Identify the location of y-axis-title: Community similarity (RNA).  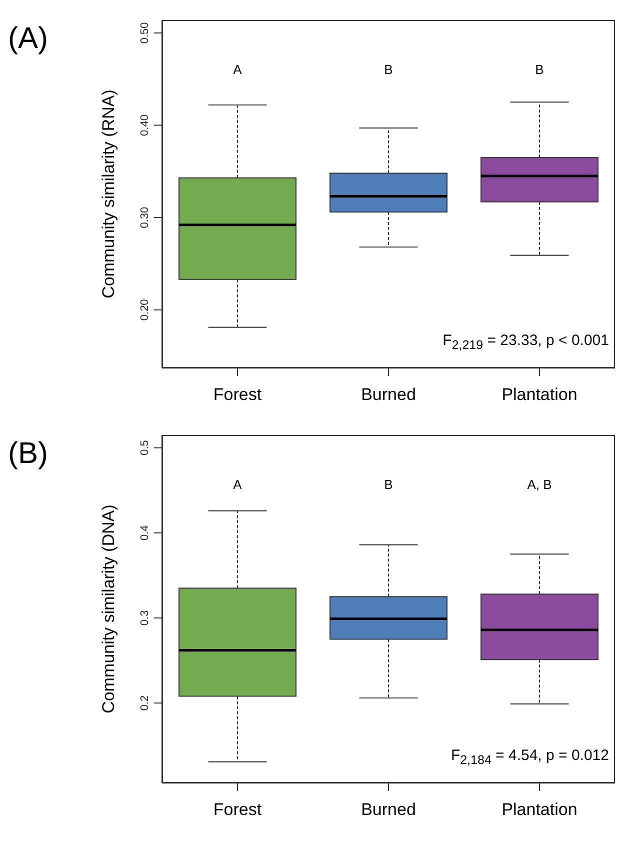
(108, 194).